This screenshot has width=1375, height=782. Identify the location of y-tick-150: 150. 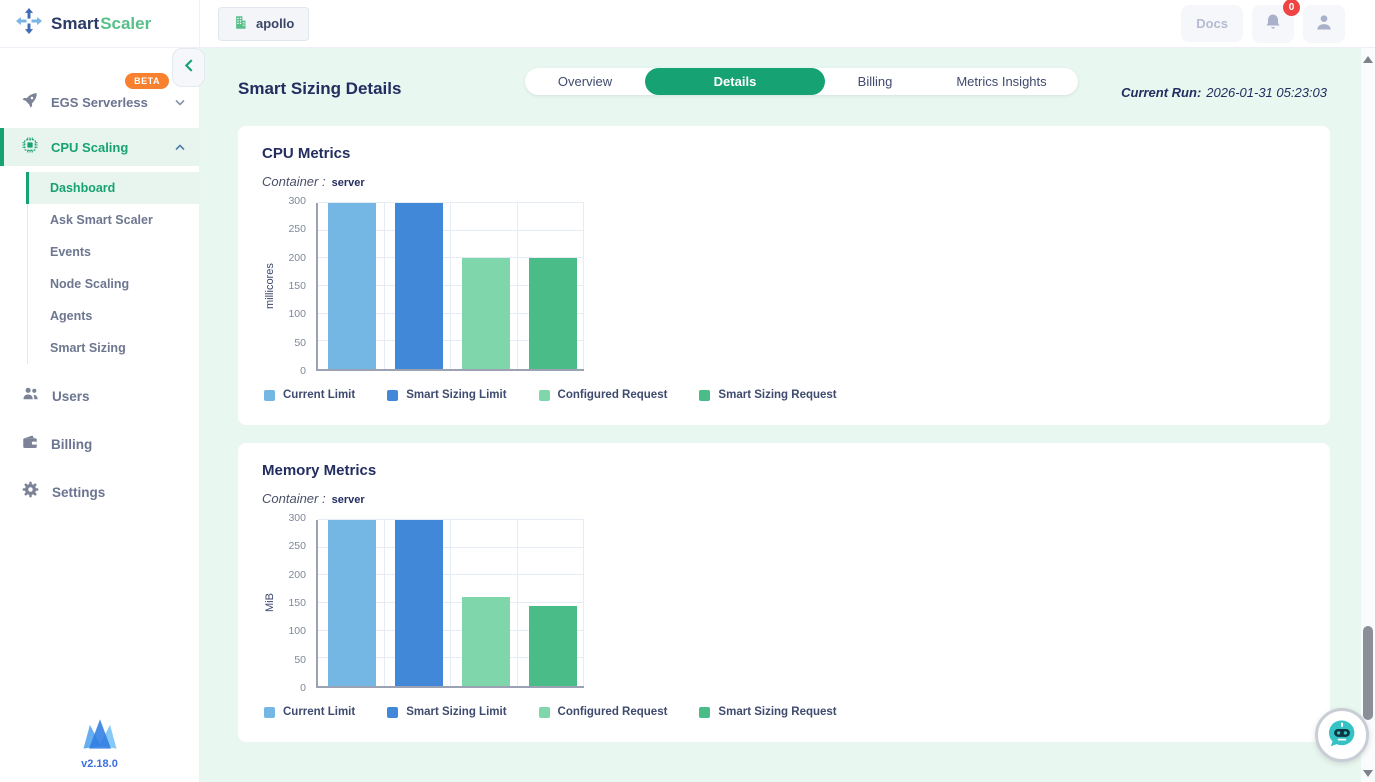
(297, 286).